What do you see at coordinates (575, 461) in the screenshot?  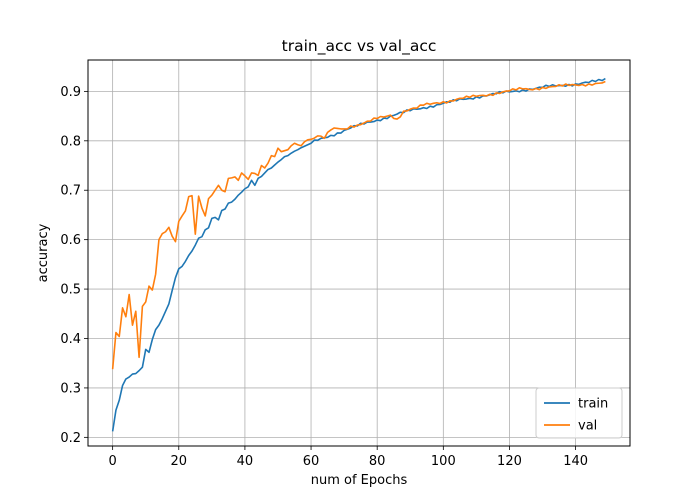 I see `x-tick-label: 140` at bounding box center [575, 461].